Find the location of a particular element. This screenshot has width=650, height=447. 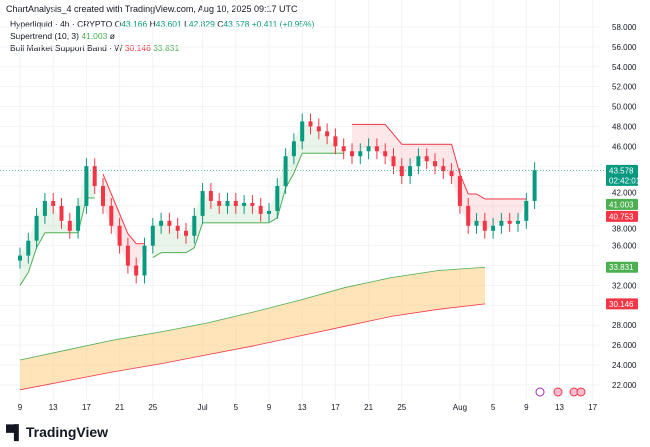

price-tag-label: 41.003 is located at coordinates (621, 204).